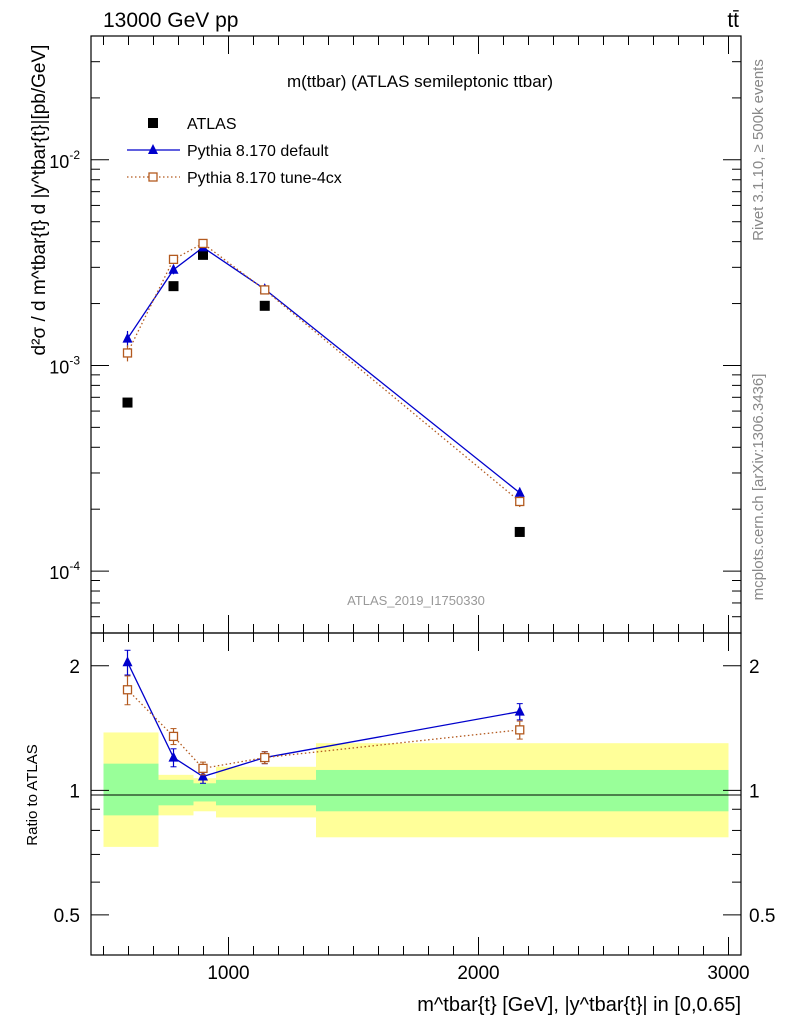  Describe the element at coordinates (264, 178) in the screenshot. I see `legend-tune-label: Pythia 8.170 tune-4cx` at that location.